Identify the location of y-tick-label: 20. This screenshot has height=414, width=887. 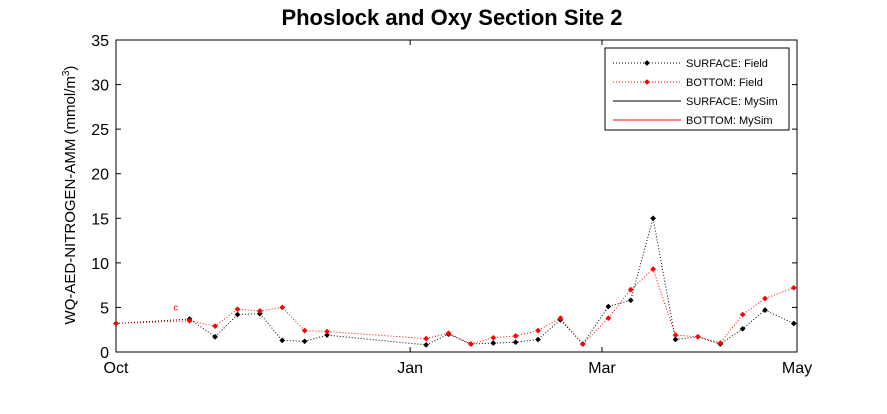
(100, 175).